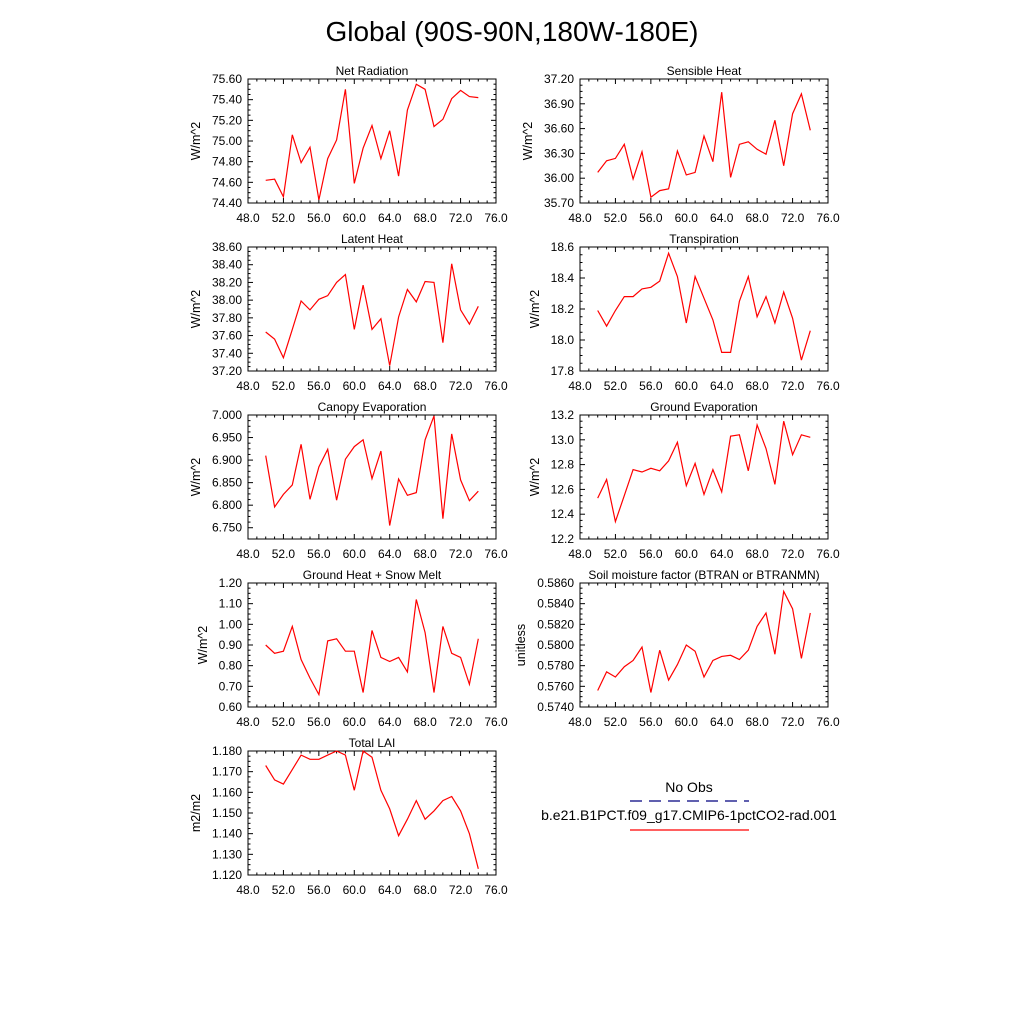 Image resolution: width=1024 pixels, height=1024 pixels. Describe the element at coordinates (227, 141) in the screenshot. I see `y-tick-label: 75.00` at that location.